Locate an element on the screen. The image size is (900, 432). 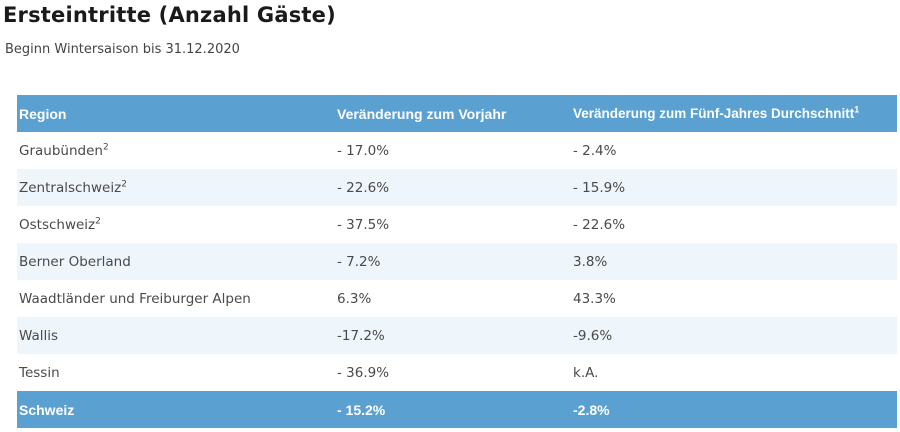
header-change-prev-year: Veränderung zum Vorjahr is located at coordinates (422, 113).